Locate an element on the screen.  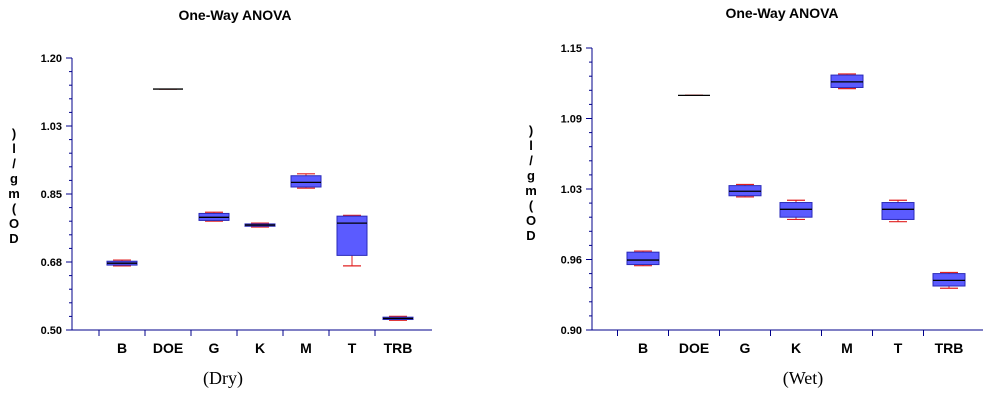
chart-caption: (Wet) is located at coordinates (803, 378).